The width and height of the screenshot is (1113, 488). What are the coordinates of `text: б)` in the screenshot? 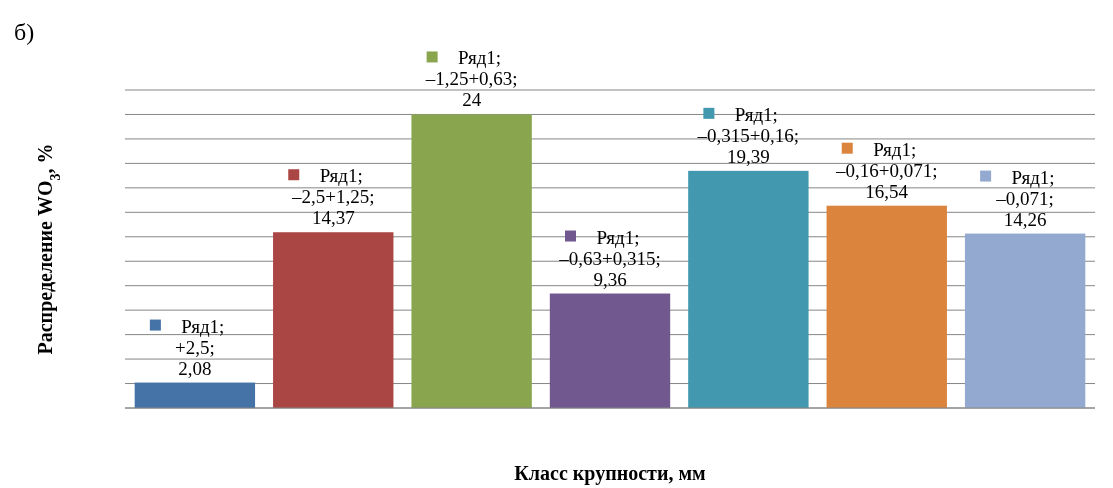 It's located at (24, 32).